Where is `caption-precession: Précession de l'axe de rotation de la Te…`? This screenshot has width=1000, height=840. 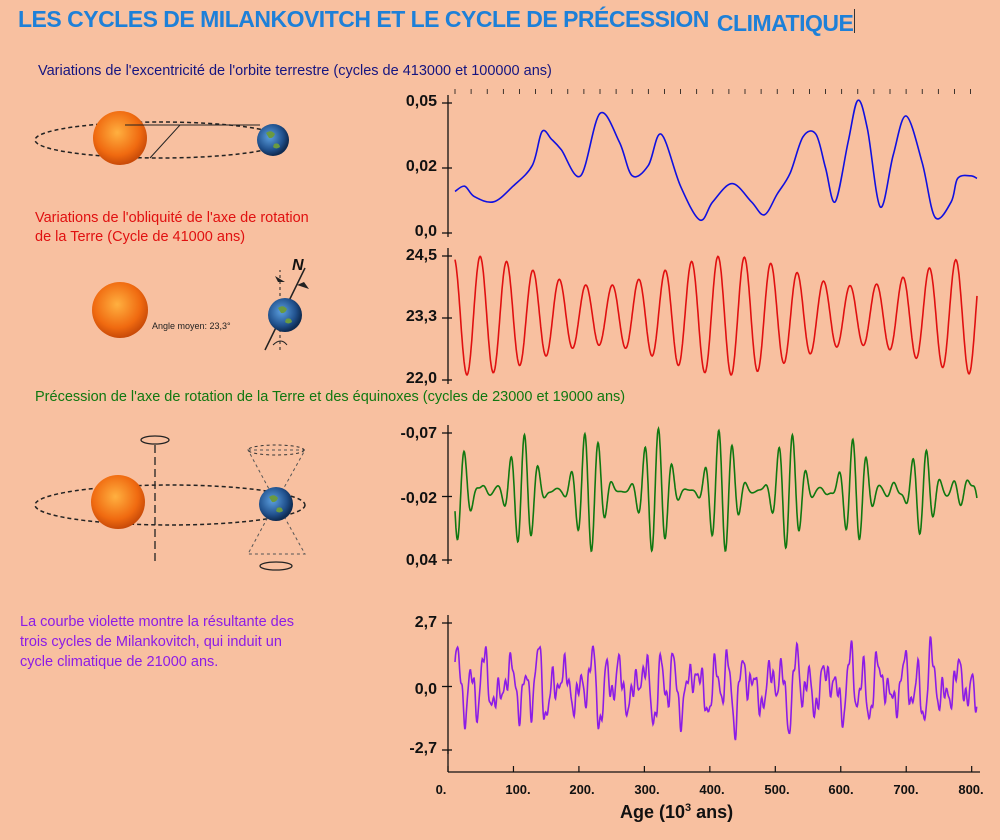
caption-precession: Précession de l'axe de rotation de la Te… is located at coordinates (330, 397).